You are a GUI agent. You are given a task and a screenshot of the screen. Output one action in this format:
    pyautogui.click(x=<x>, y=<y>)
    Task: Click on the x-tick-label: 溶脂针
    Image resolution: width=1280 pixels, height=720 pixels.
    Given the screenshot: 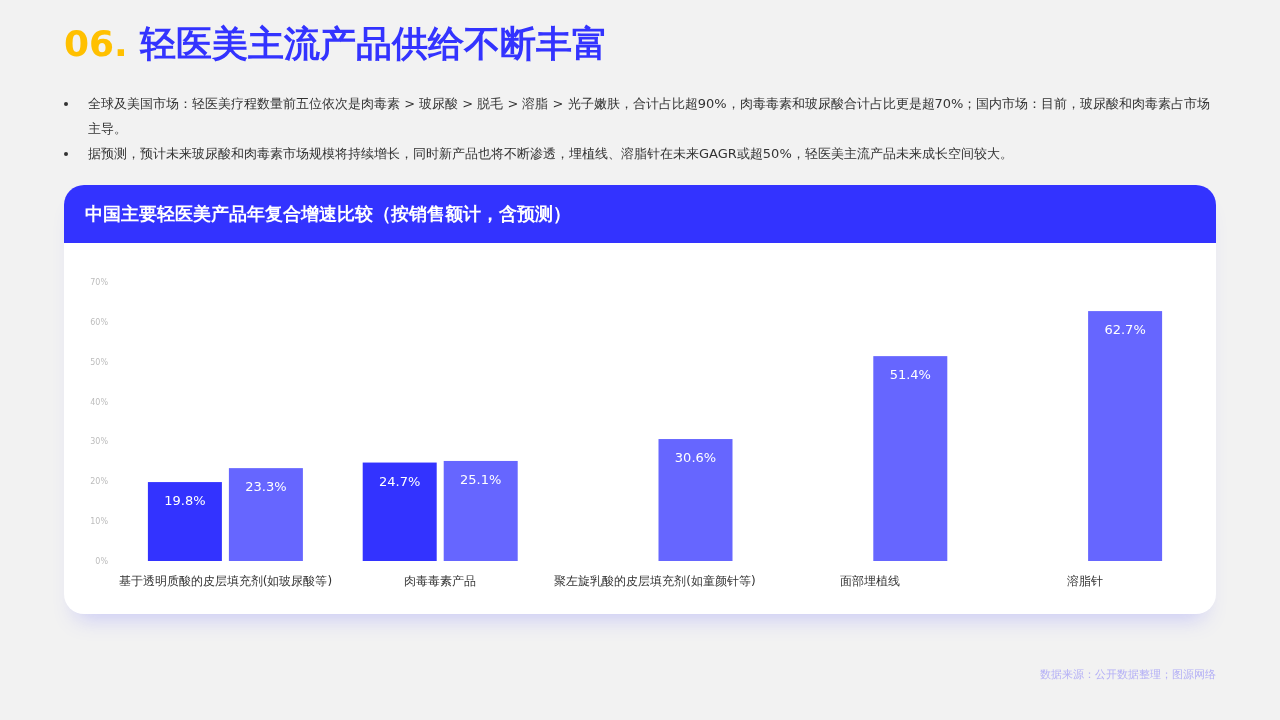 What is the action you would take?
    pyautogui.click(x=1084, y=581)
    